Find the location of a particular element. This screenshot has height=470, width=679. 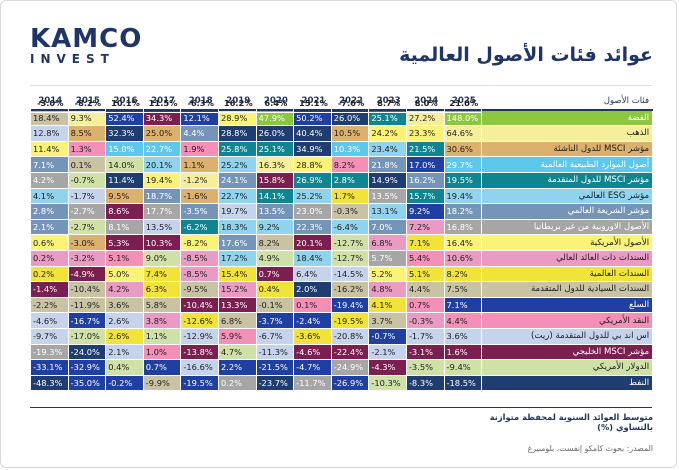

return-cell: -6.2% is located at coordinates (199, 227).